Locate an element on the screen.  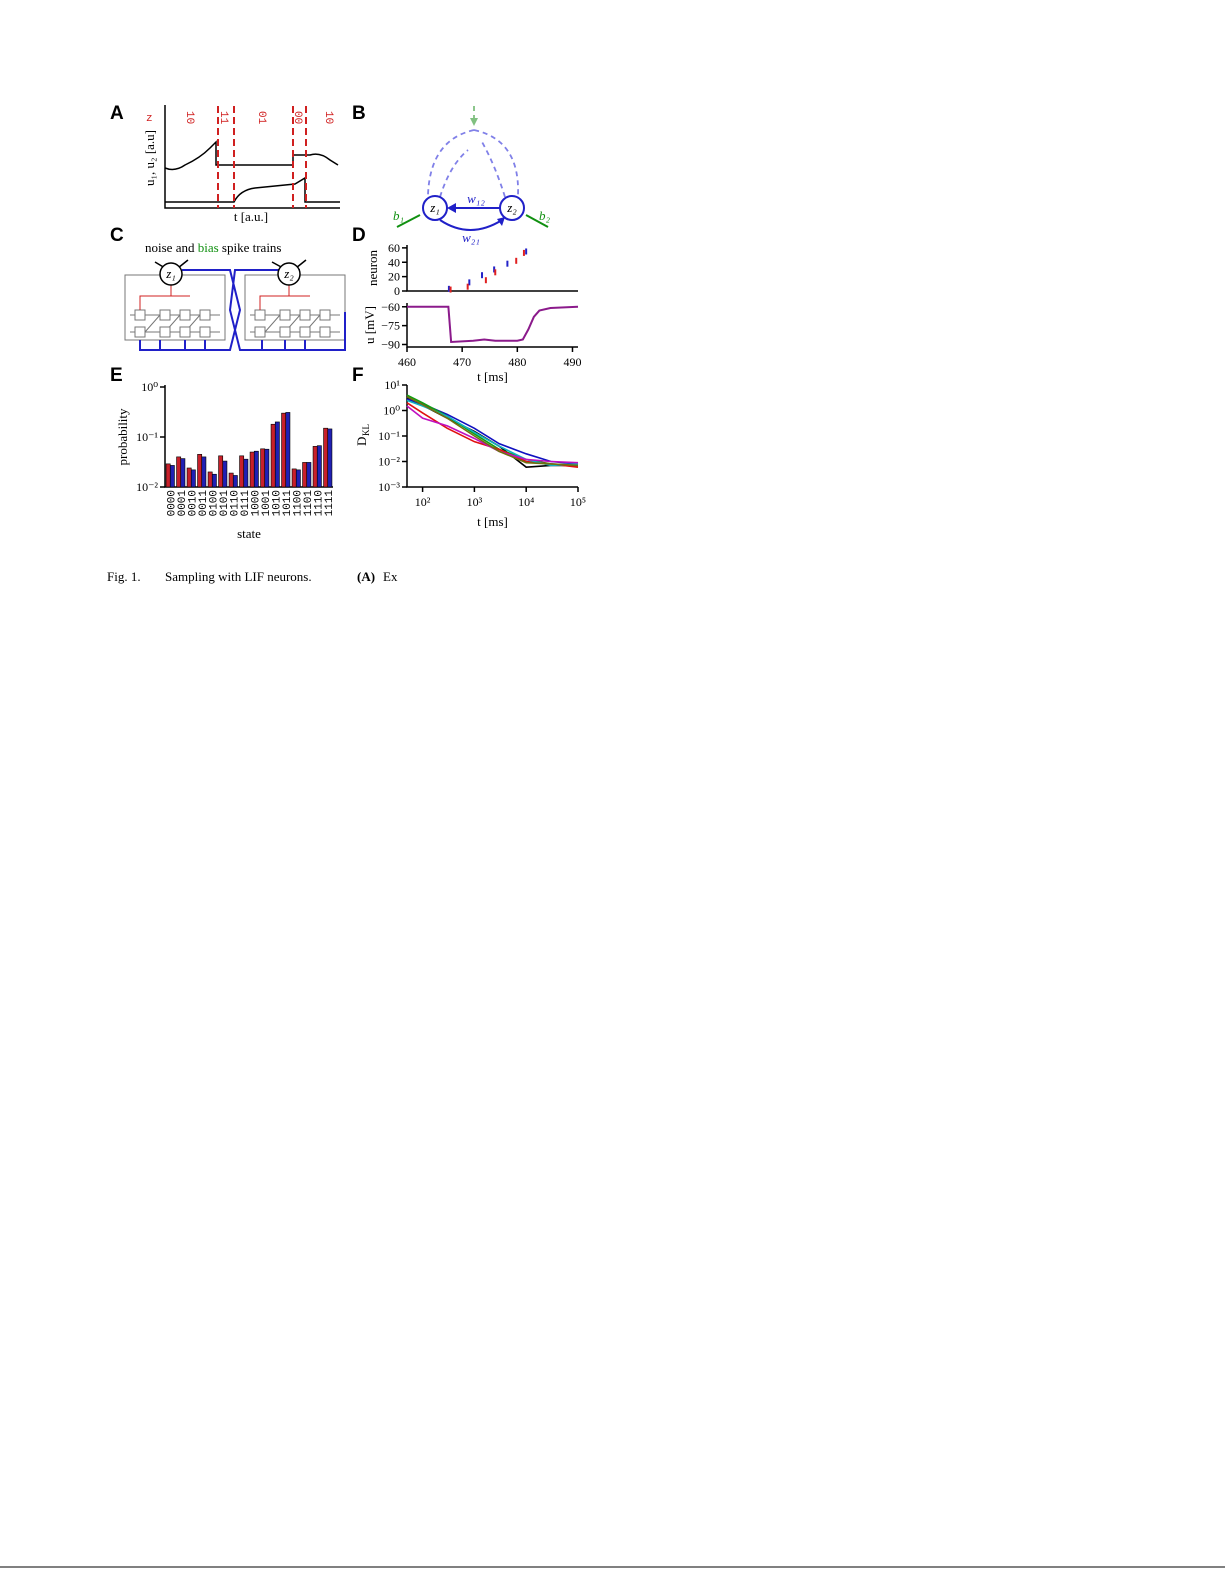
state: 01 is located at coordinates (261, 118).